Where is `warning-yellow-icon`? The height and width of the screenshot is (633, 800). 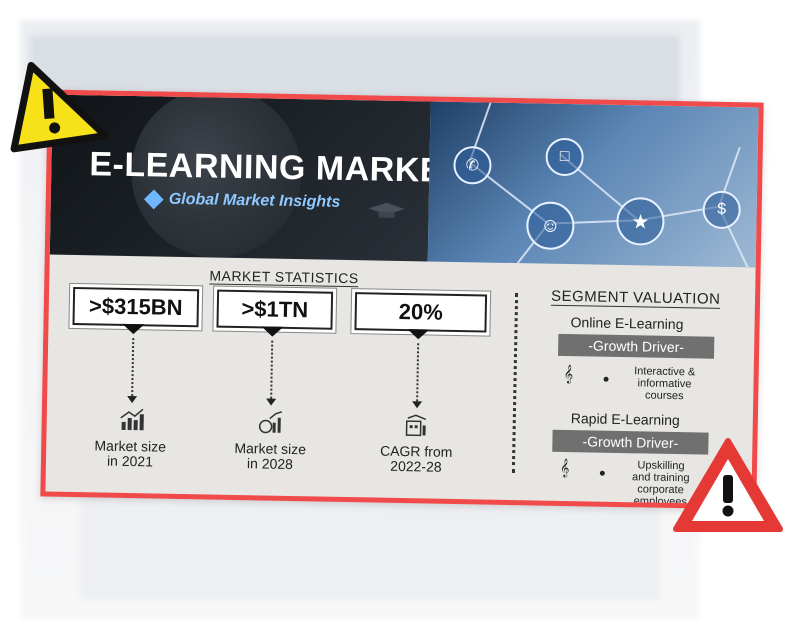 warning-yellow-icon is located at coordinates (59, 107).